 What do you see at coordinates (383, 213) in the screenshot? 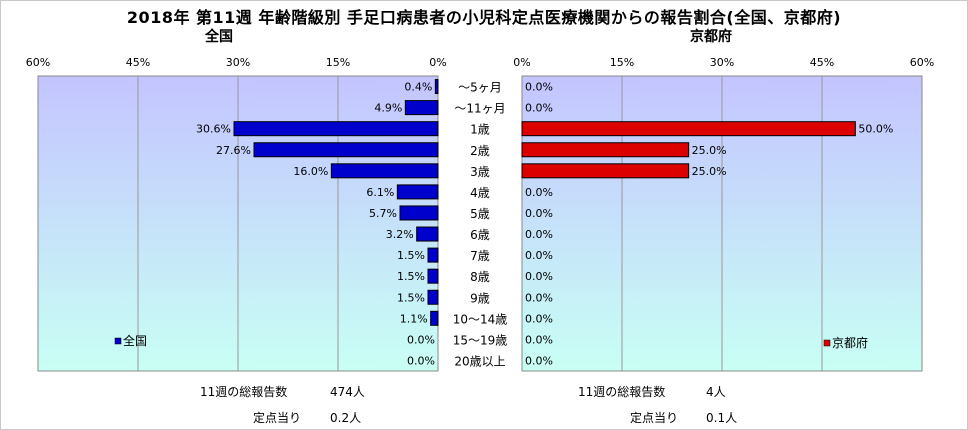
I see `zenkoku-data-label: 5.7%` at bounding box center [383, 213].